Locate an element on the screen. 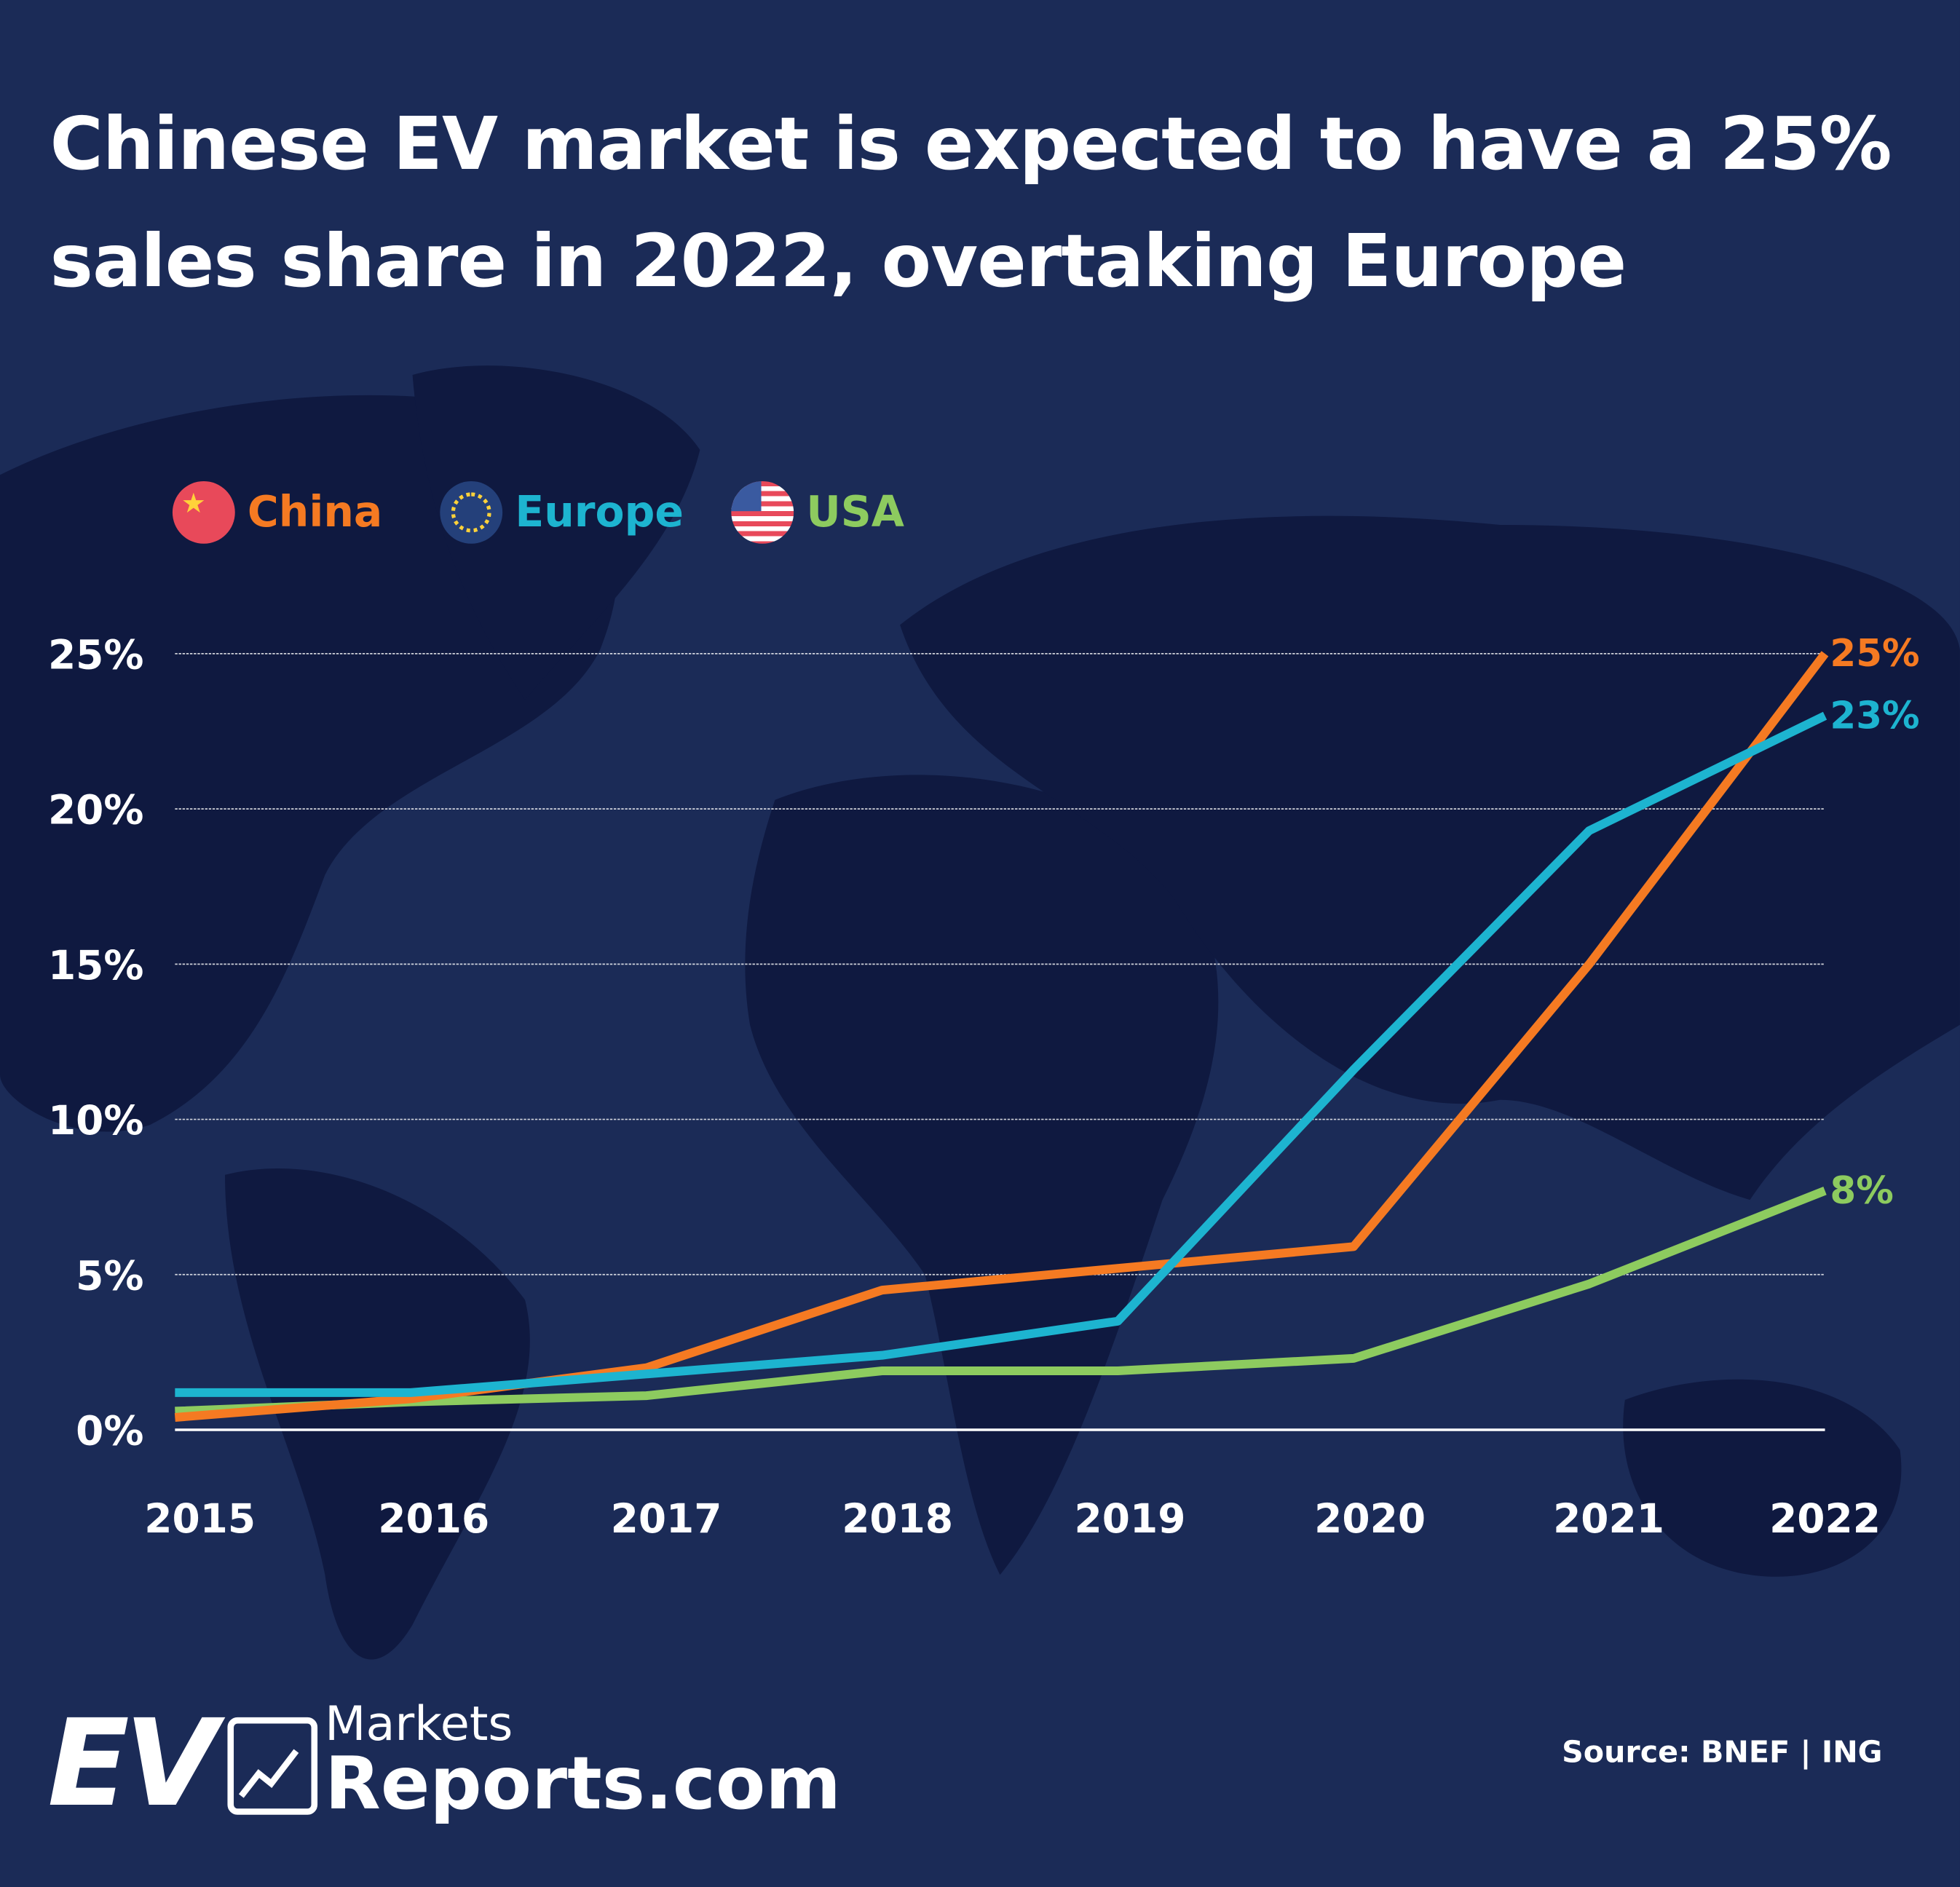 The width and height of the screenshot is (1960, 1887). legend-usa: USA is located at coordinates (817, 512).